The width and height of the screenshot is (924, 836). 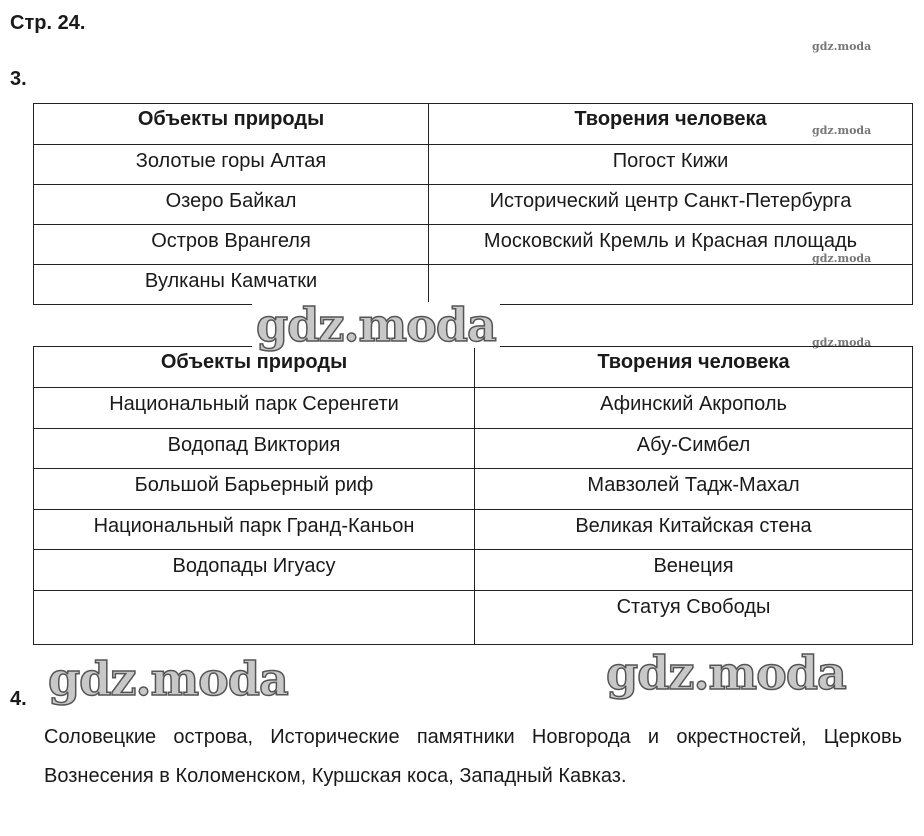 I want to click on cell: Погост Кижи, so click(x=670, y=164).